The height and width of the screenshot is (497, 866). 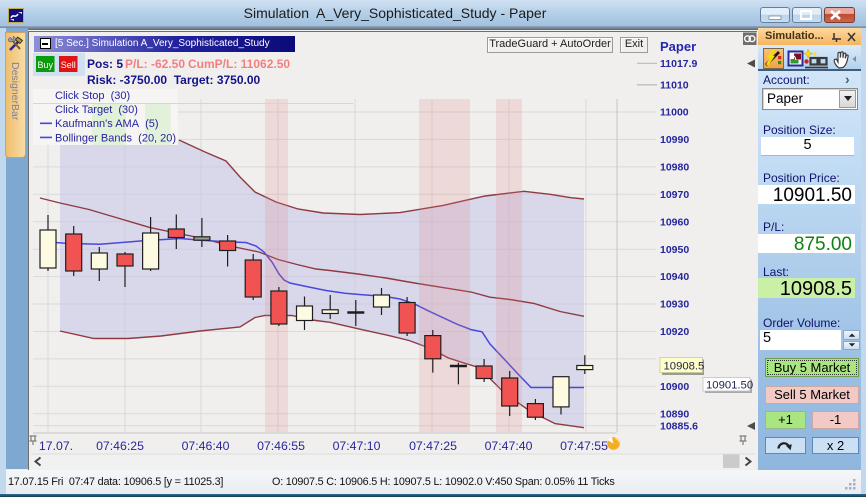 What do you see at coordinates (674, 195) in the screenshot?
I see `svg-text: 10970` at bounding box center [674, 195].